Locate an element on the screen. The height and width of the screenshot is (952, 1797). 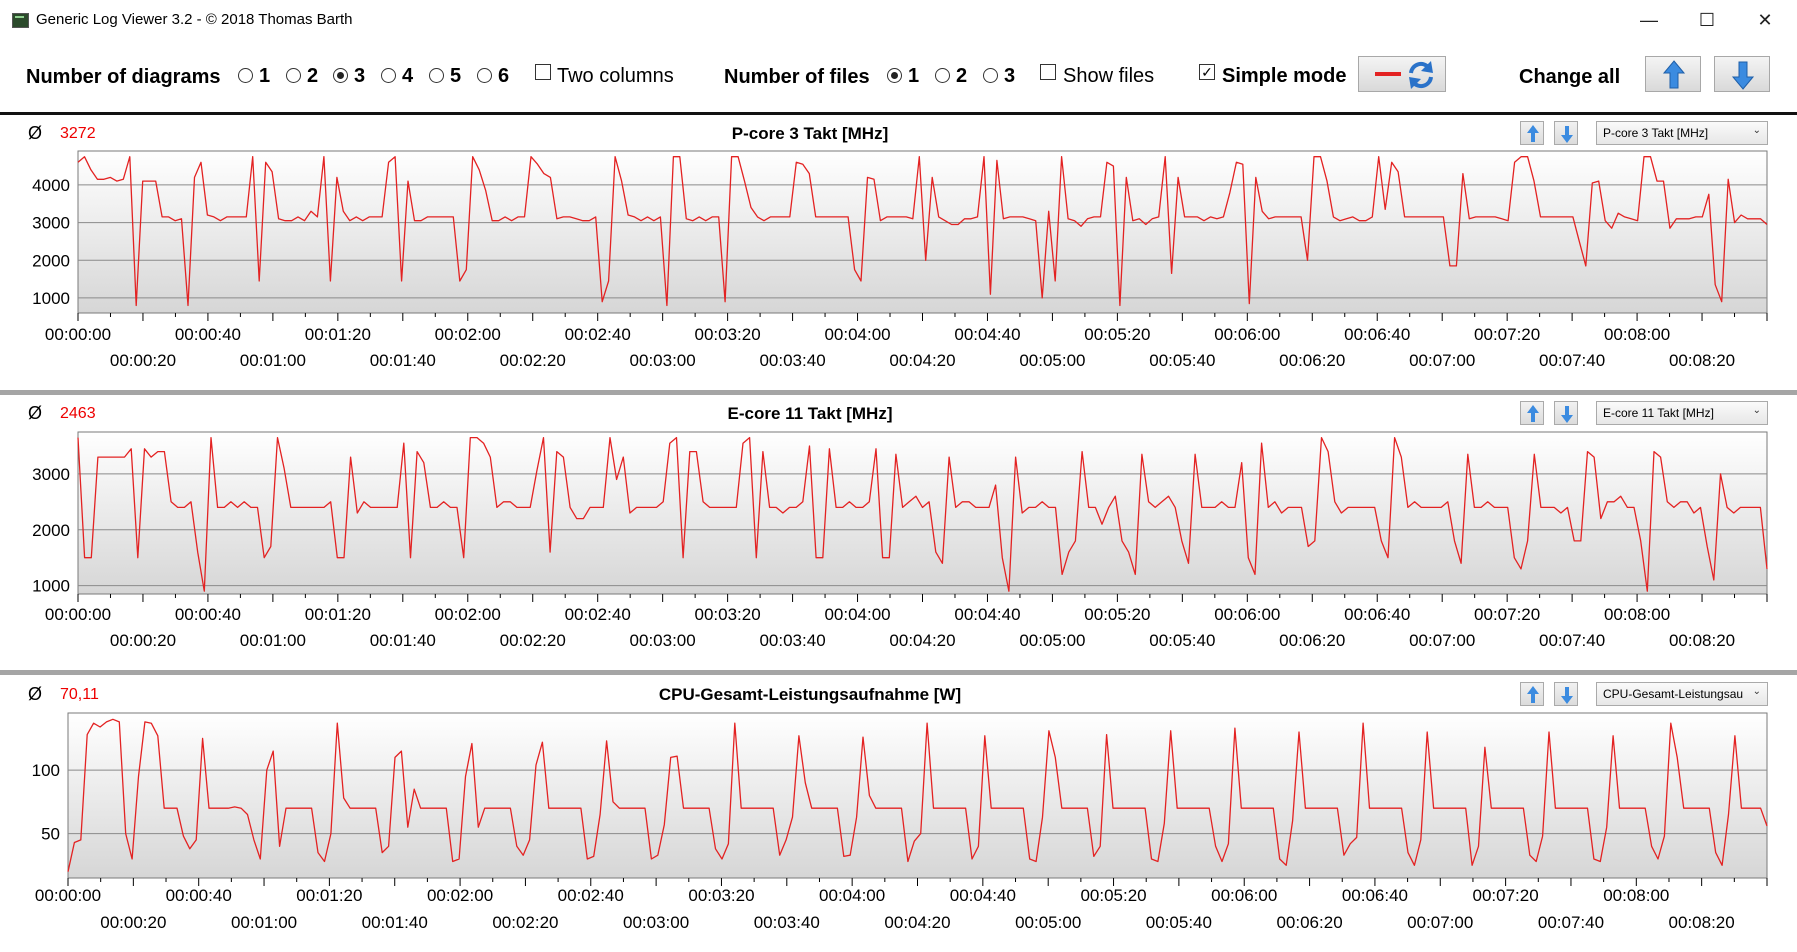
x-tick-label: 00:03:00 is located at coordinates (663, 360).